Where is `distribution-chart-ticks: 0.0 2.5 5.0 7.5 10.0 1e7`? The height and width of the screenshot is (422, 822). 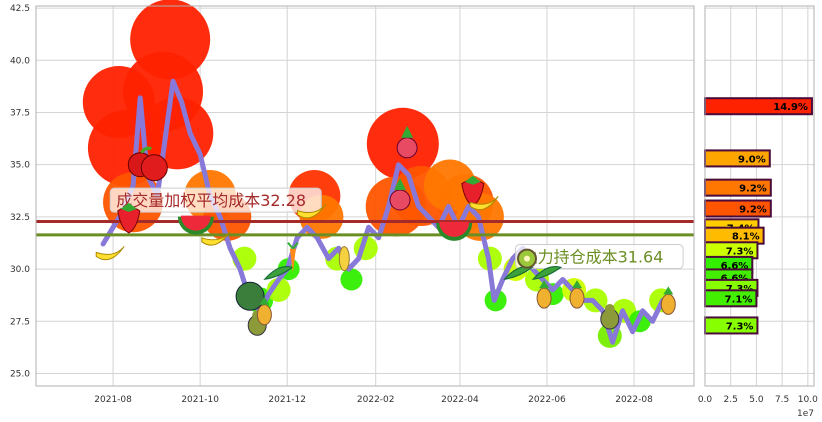 distribution-chart-ticks: 0.0 2.5 5.0 7.5 10.0 1e7 is located at coordinates (758, 407).